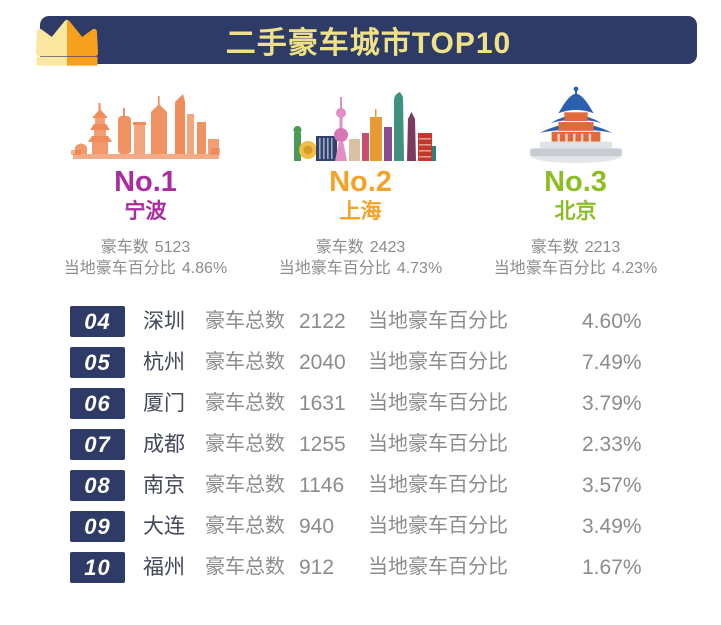 Image resolution: width=721 pixels, height=625 pixels. Describe the element at coordinates (612, 403) in the screenshot. I see `row-percent-value: 3.79%` at that location.